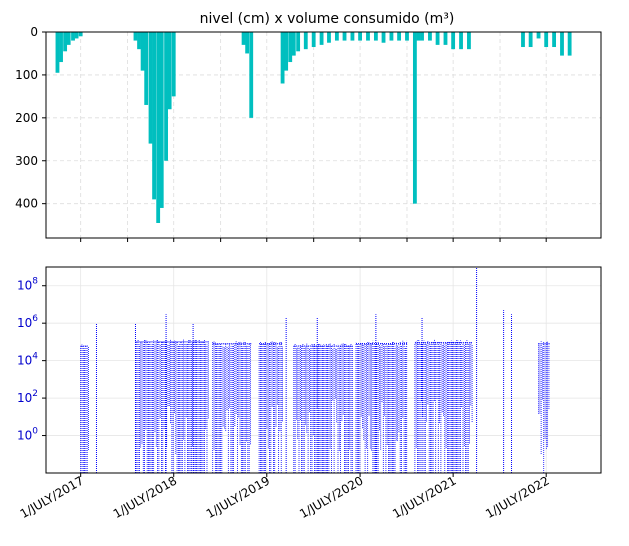 The width and height of the screenshot is (629, 546). Describe the element at coordinates (145, 497) in the screenshot. I see `bottom-xtick-label: 1/JULY/2018` at that location.